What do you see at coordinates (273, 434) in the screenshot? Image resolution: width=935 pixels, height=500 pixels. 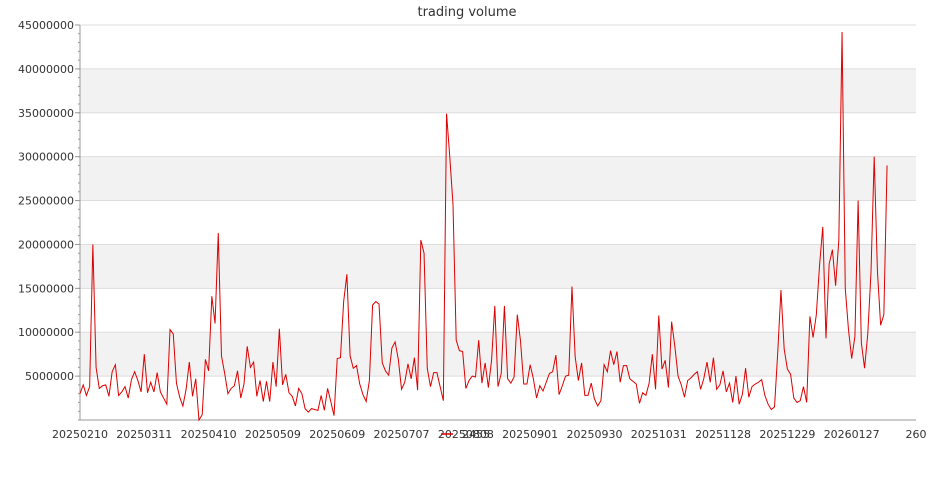 I see `x-tick-label: 20250509` at bounding box center [273, 434].